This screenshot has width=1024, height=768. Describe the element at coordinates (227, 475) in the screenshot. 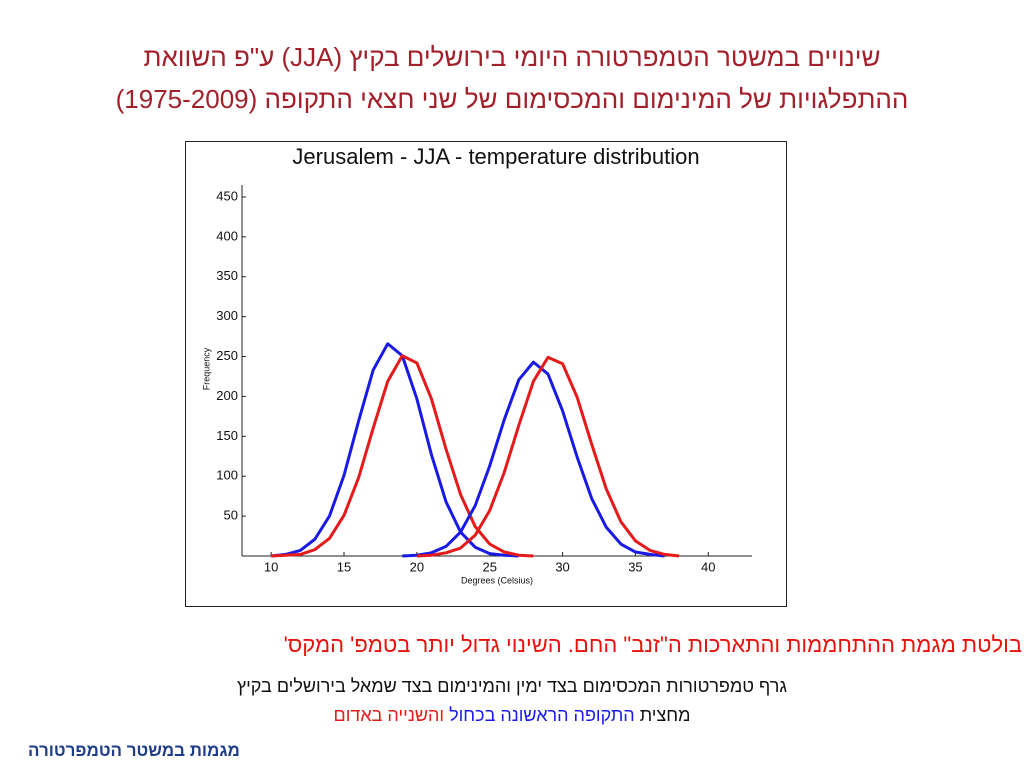

I see `y-tick-label: 100` at that location.